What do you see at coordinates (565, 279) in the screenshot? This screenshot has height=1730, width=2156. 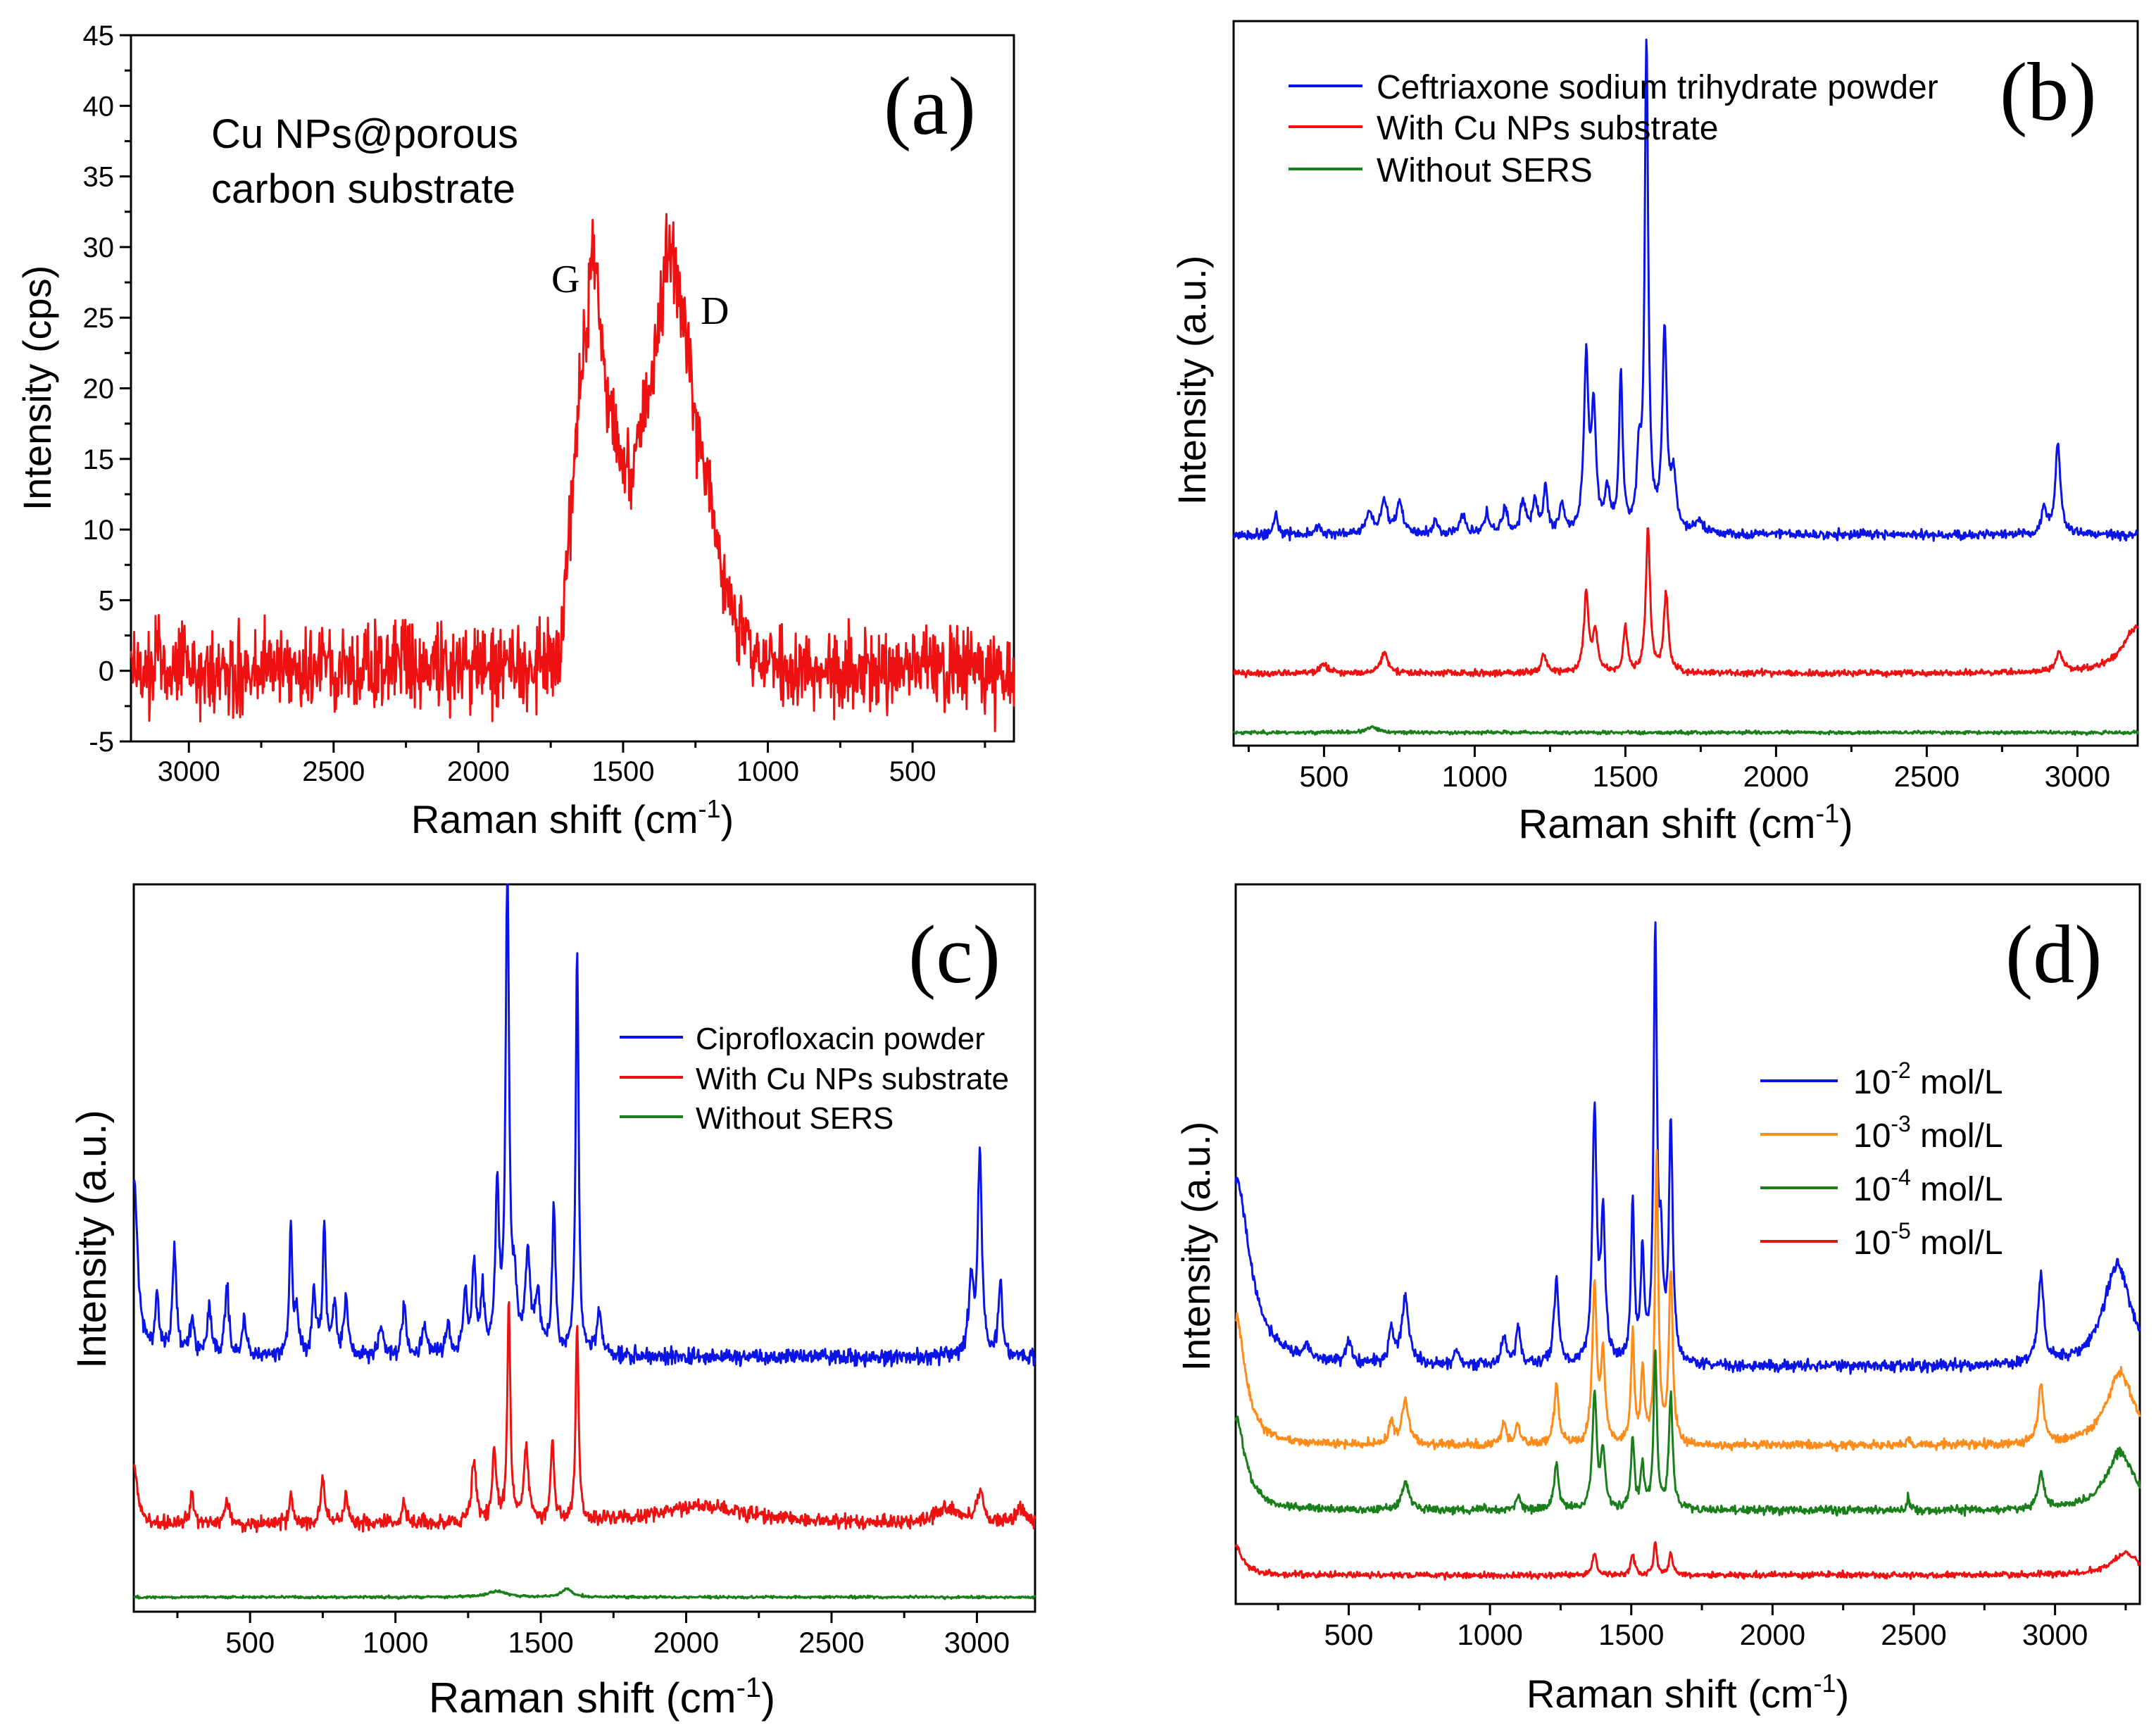 I see `peak-label-g: G` at bounding box center [565, 279].